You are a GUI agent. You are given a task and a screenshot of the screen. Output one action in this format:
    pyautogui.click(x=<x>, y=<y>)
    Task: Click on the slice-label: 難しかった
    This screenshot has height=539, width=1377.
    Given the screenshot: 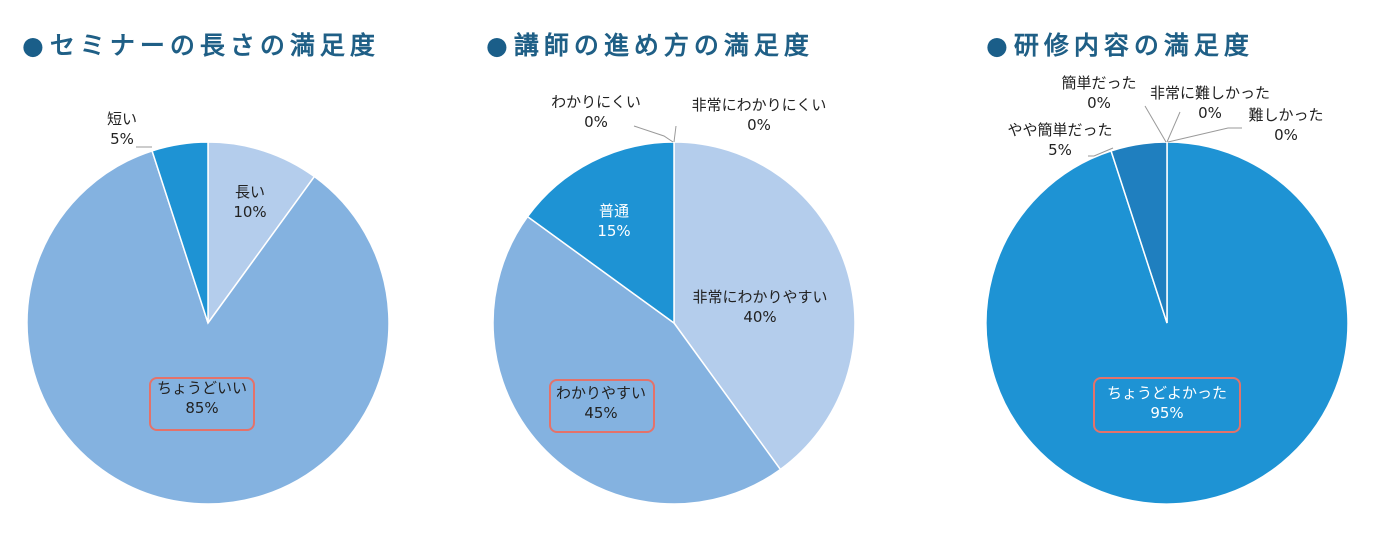 What is the action you would take?
    pyautogui.click(x=1285, y=115)
    